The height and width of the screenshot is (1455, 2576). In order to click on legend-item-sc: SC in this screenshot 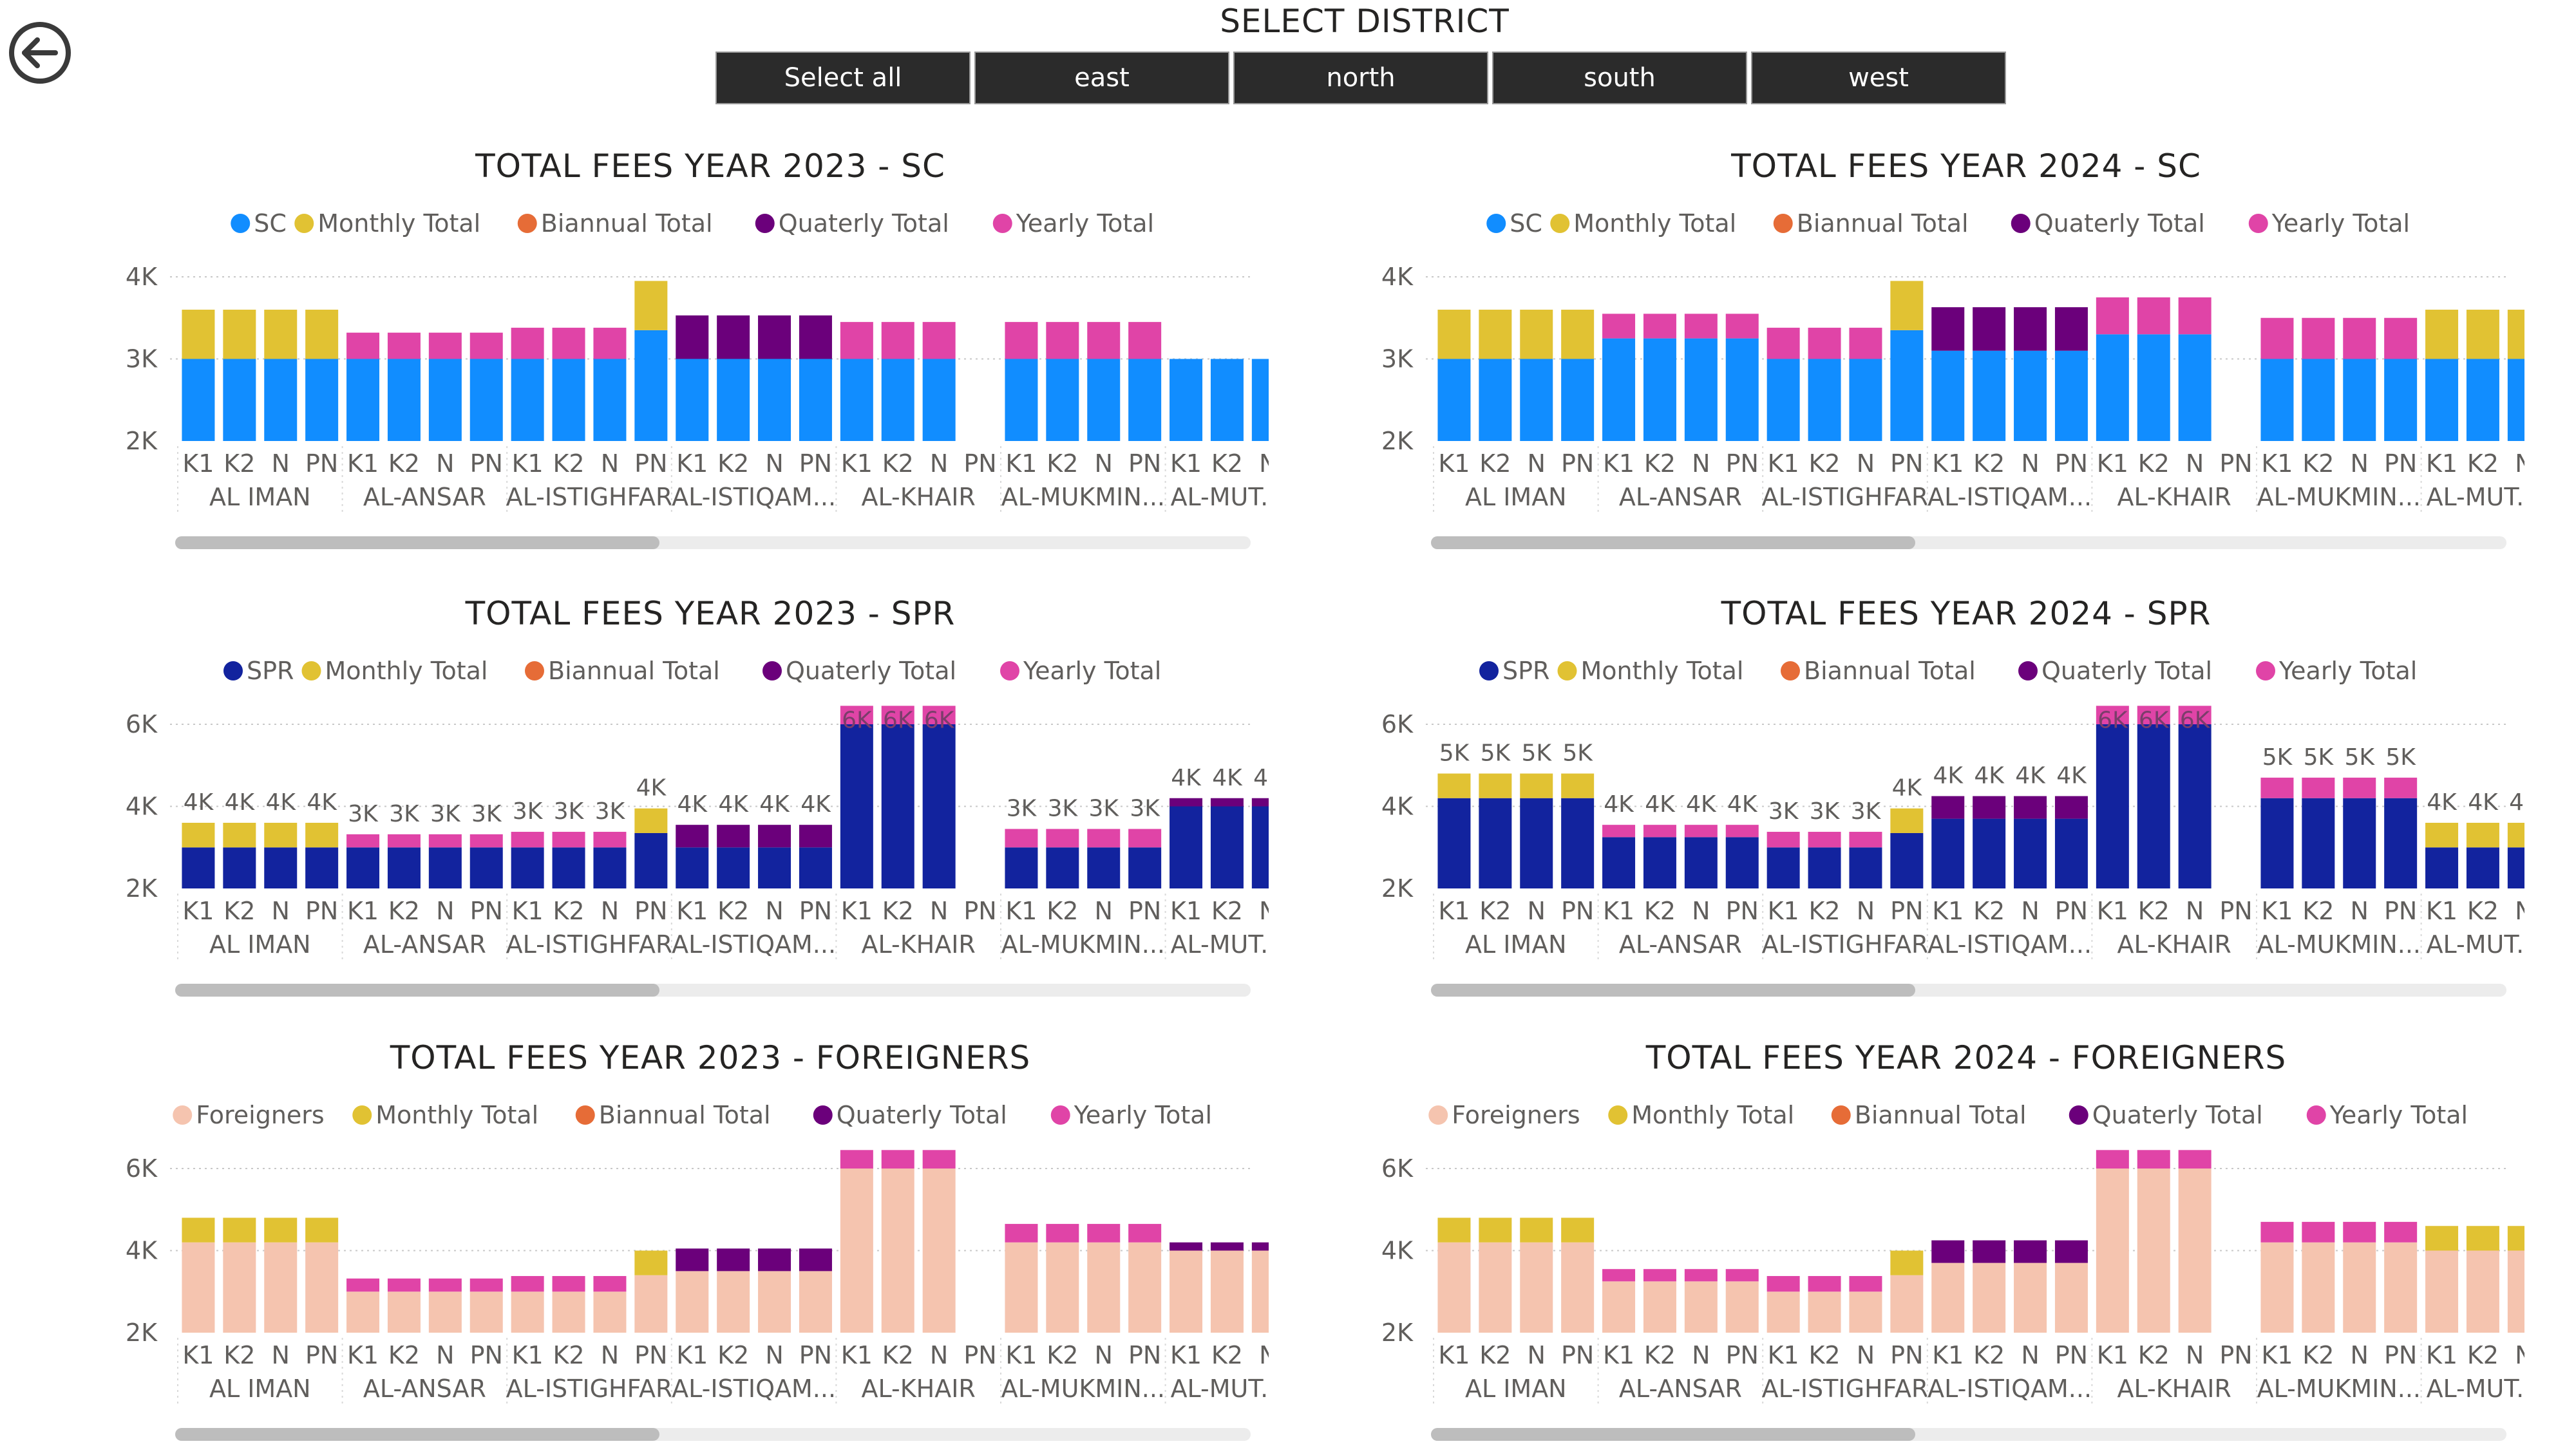, I will do `click(259, 223)`.